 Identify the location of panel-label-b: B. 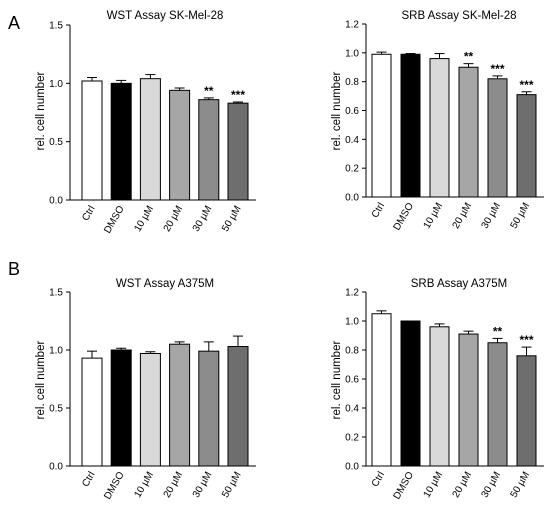
(14, 269).